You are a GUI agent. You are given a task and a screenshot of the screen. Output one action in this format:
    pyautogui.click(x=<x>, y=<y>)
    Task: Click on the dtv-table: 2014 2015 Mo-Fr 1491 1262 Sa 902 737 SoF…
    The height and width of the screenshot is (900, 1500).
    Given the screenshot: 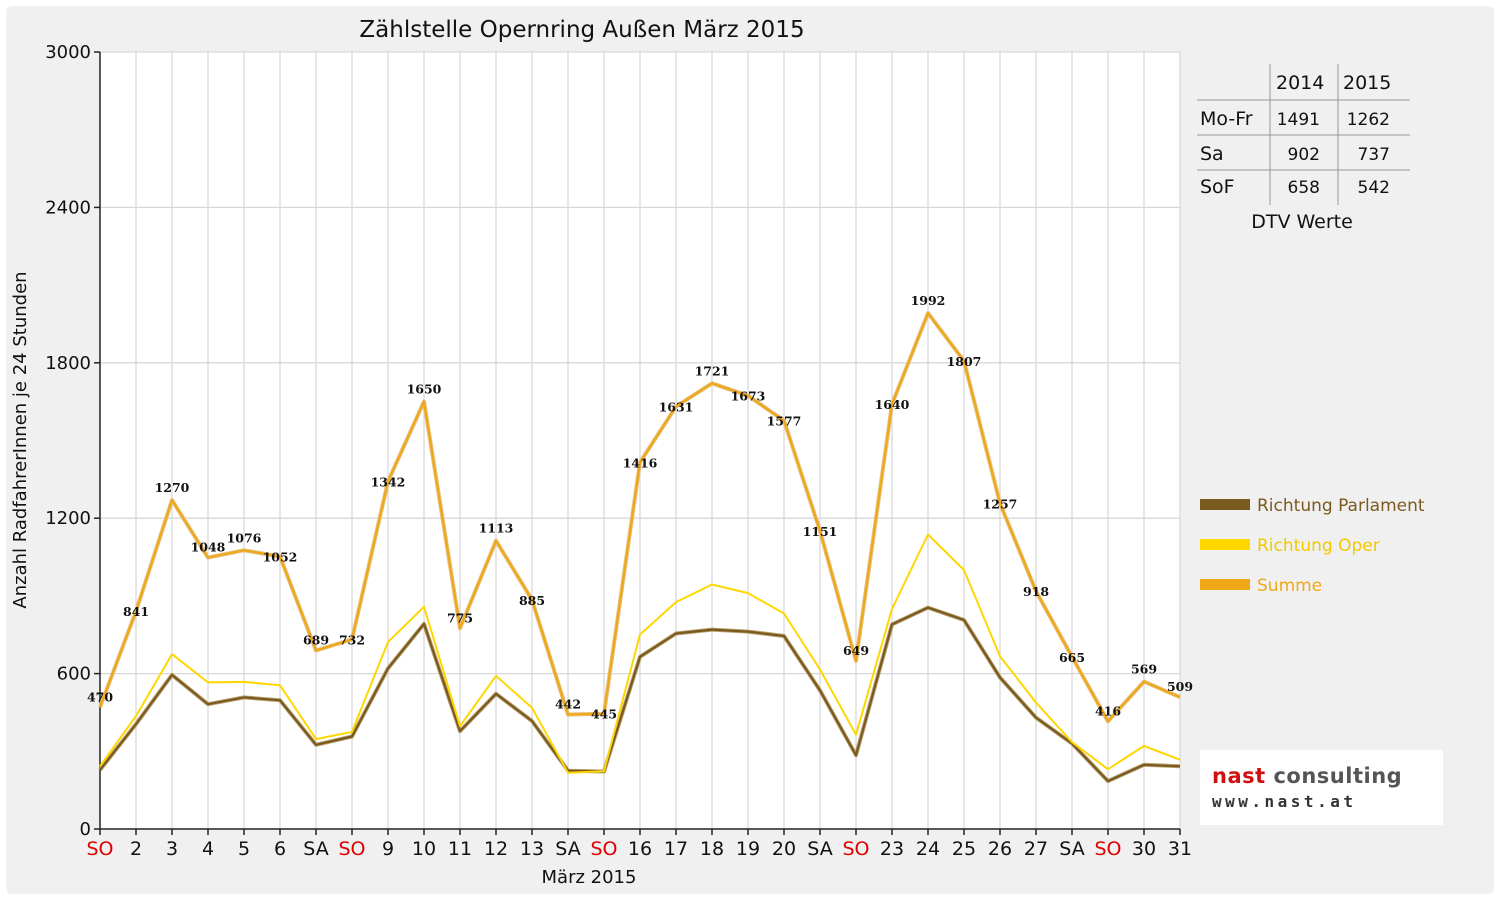 What is the action you would take?
    pyautogui.click(x=1303, y=148)
    